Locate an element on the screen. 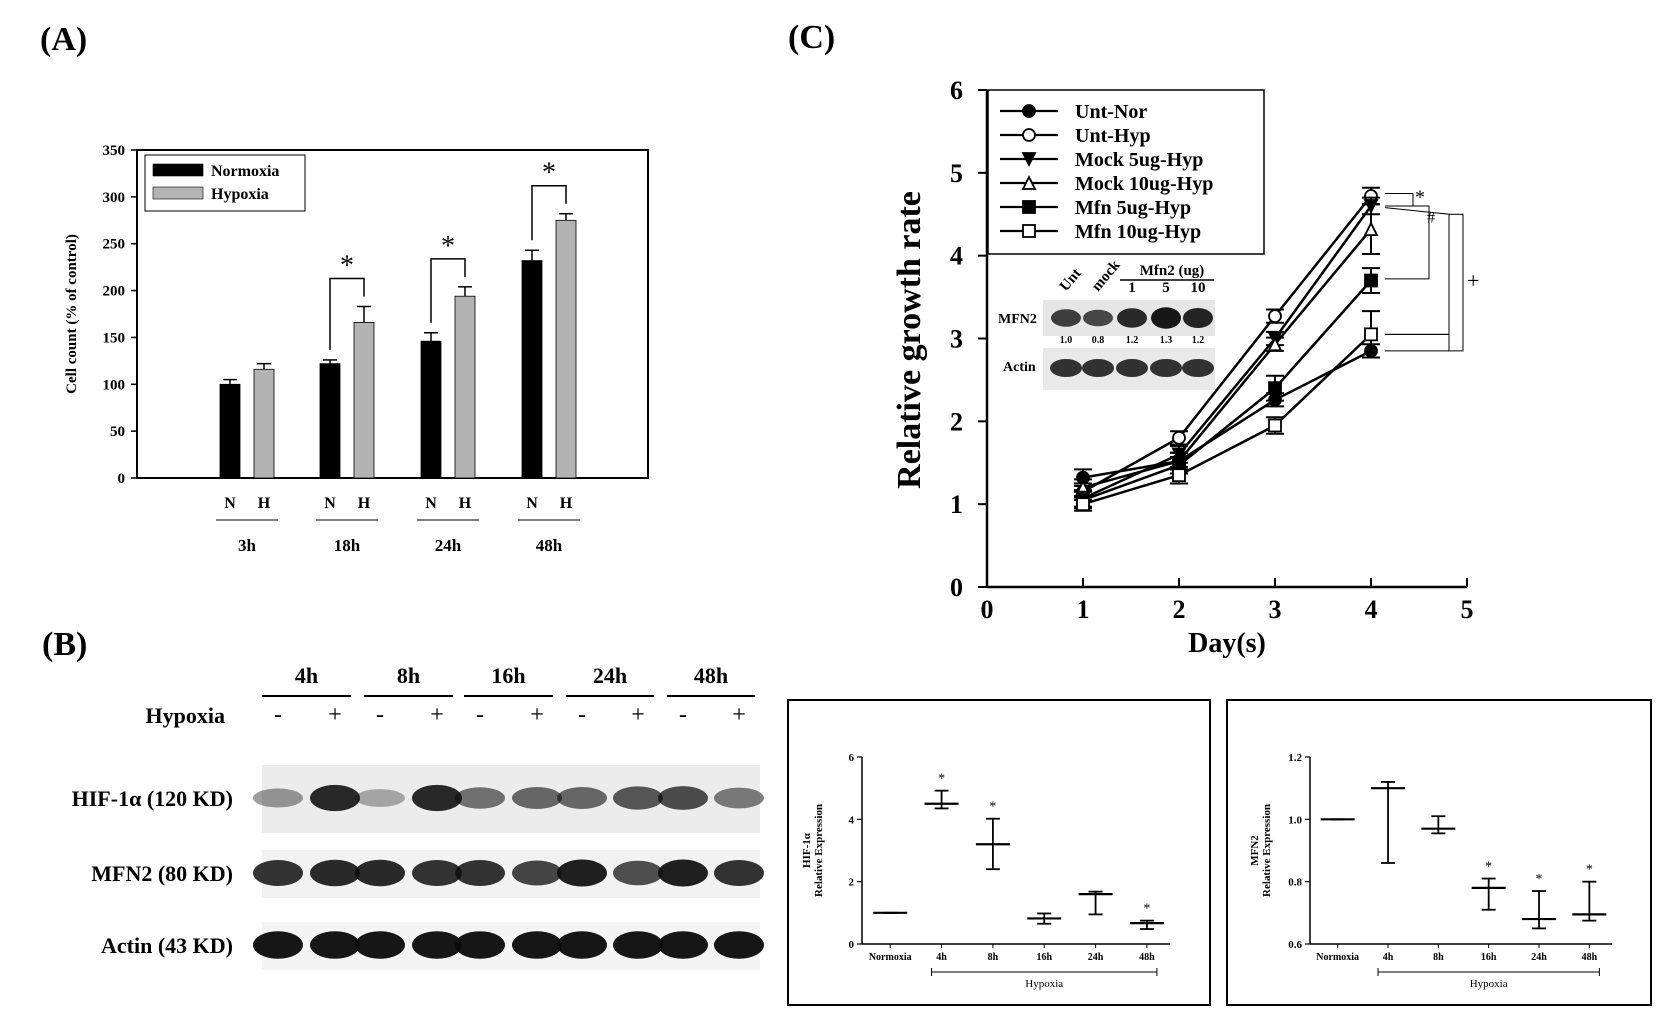 Image resolution: width=1659 pixels, height=1014 pixels. chart-c-legend-label: Unt-Hyp is located at coordinates (1113, 136).